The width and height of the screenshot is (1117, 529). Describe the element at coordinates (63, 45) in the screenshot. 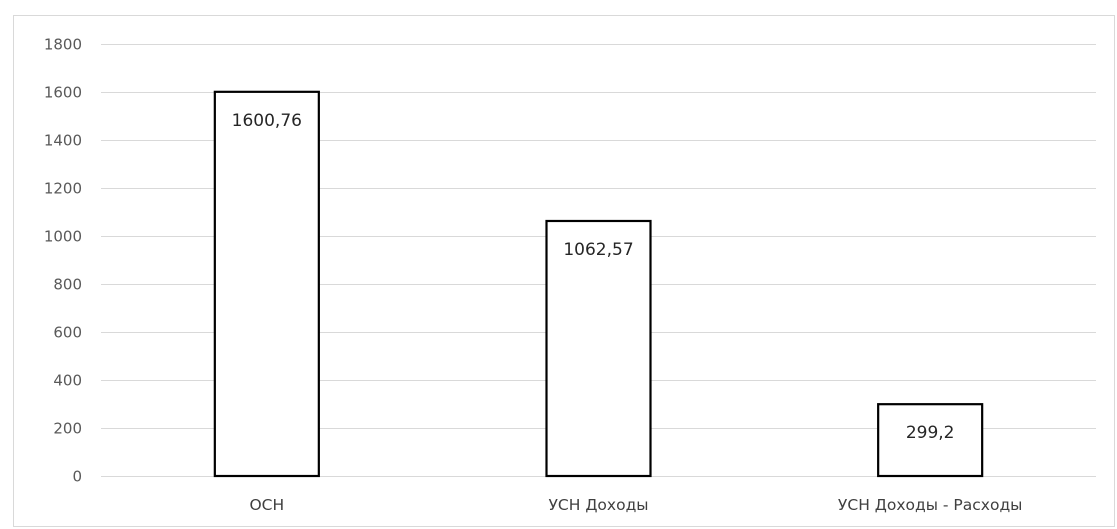

I see `y-tick-label: 1800` at that location.